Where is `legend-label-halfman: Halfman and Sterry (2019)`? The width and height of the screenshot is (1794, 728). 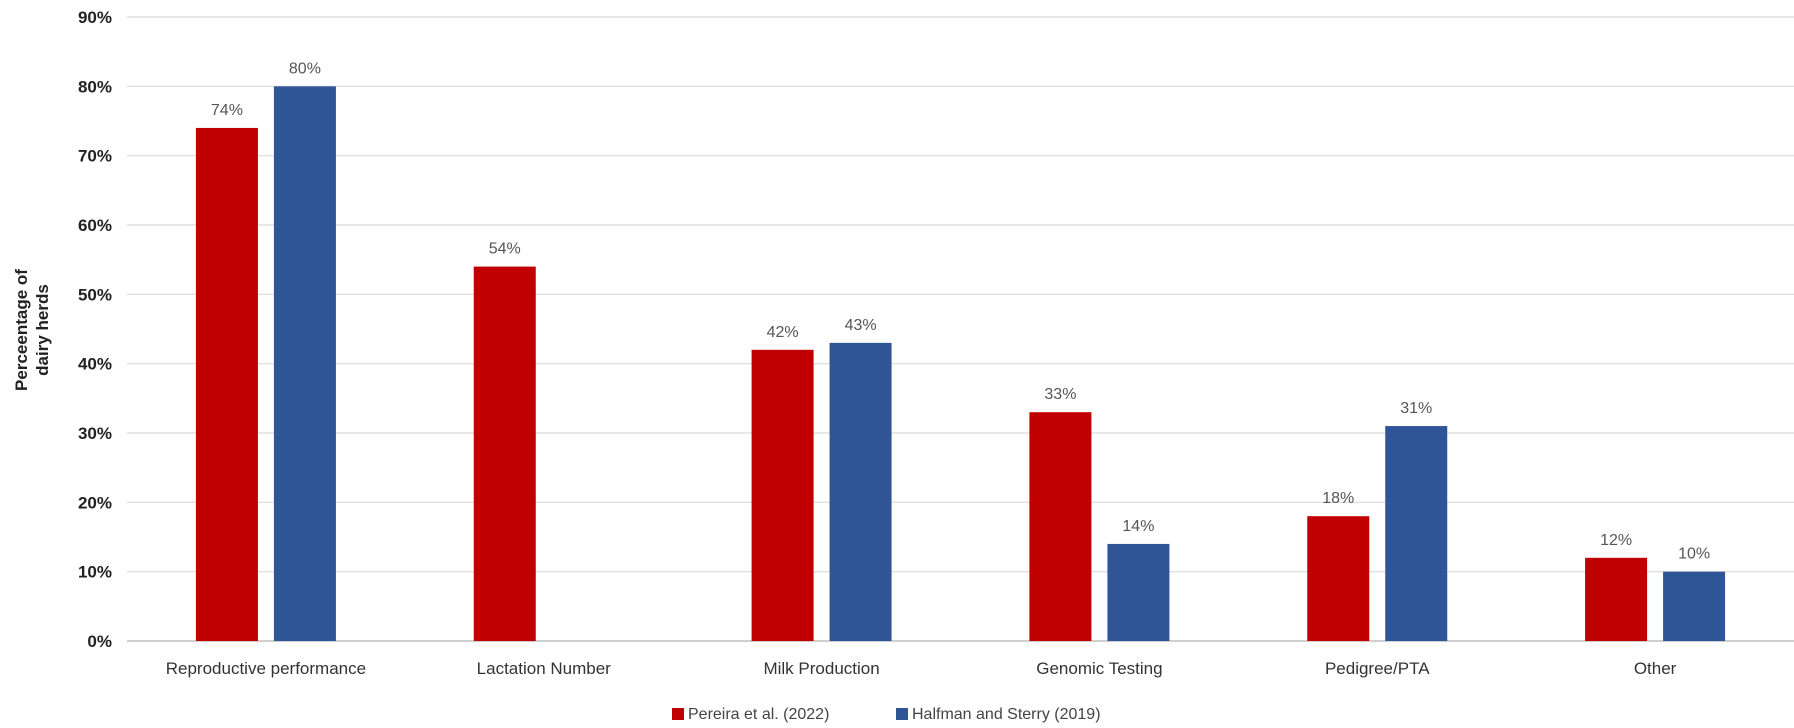
legend-label-halfman: Halfman and Sterry (2019) is located at coordinates (1006, 714).